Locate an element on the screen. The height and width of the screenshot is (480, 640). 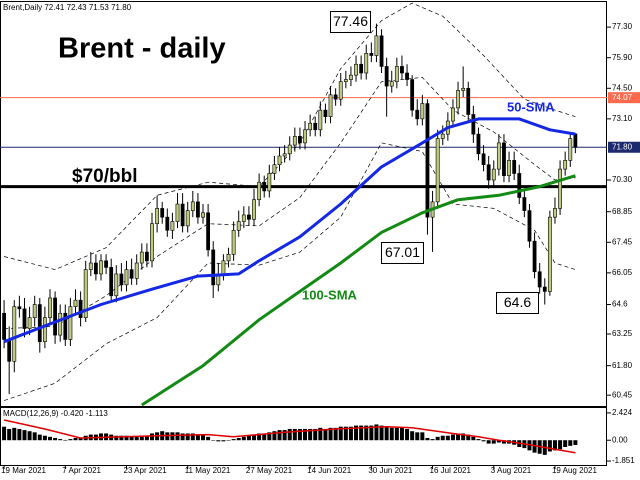
y-tick-label: 64.6 is located at coordinates (620, 304).